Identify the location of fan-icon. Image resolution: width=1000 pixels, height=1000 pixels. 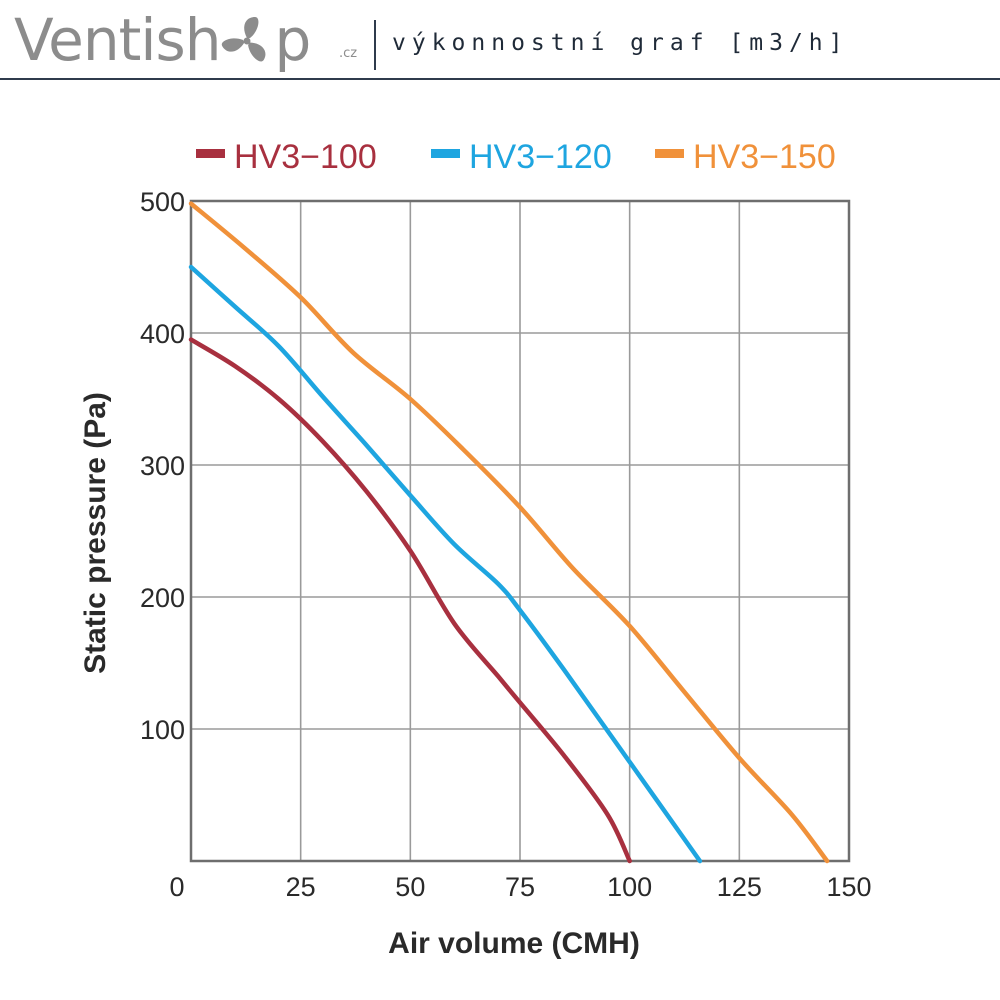
(244, 39).